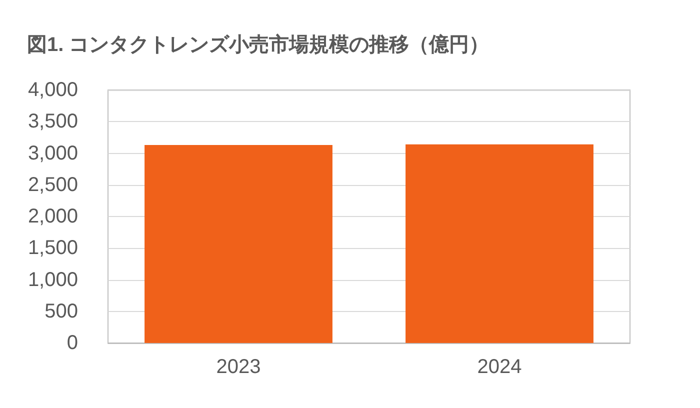 The width and height of the screenshot is (700, 408). What do you see at coordinates (258, 44) in the screenshot?
I see `chart-title: 図1. コンタクトレンズ小売市場規模の推移（億円）` at bounding box center [258, 44].